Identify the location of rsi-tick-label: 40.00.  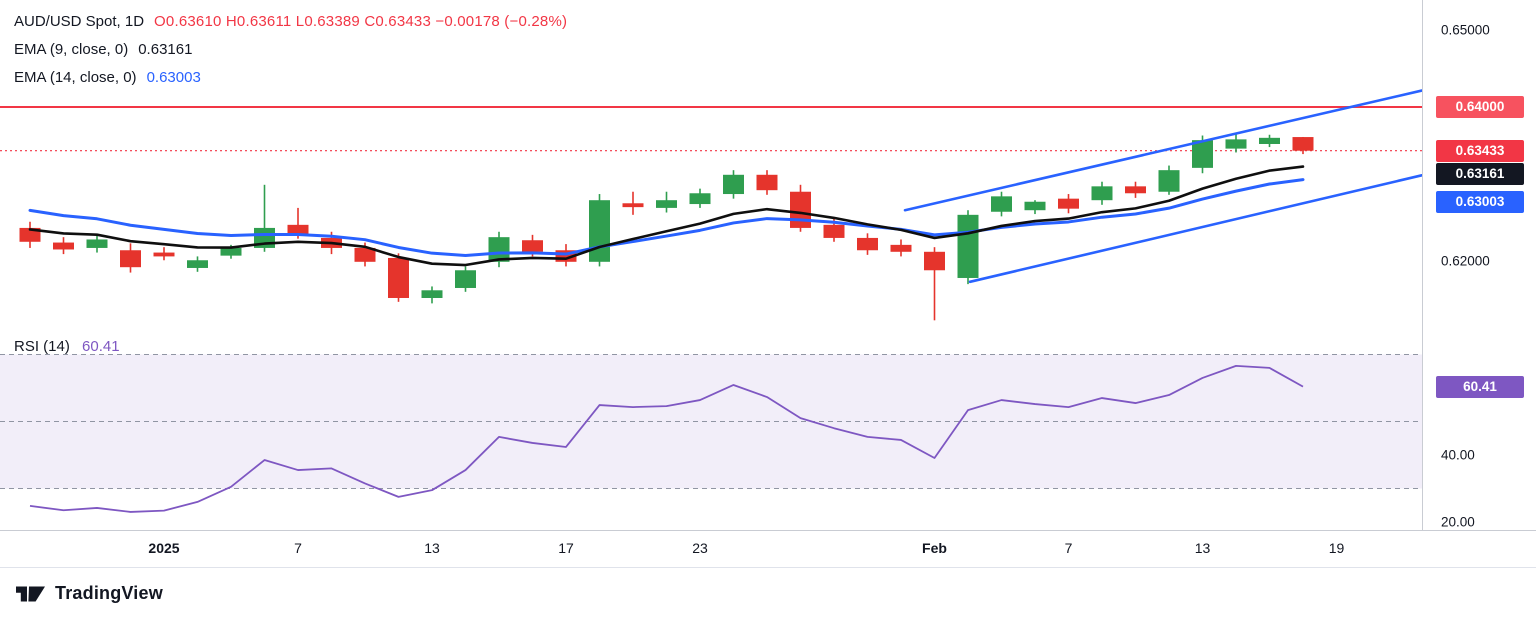
(1458, 455).